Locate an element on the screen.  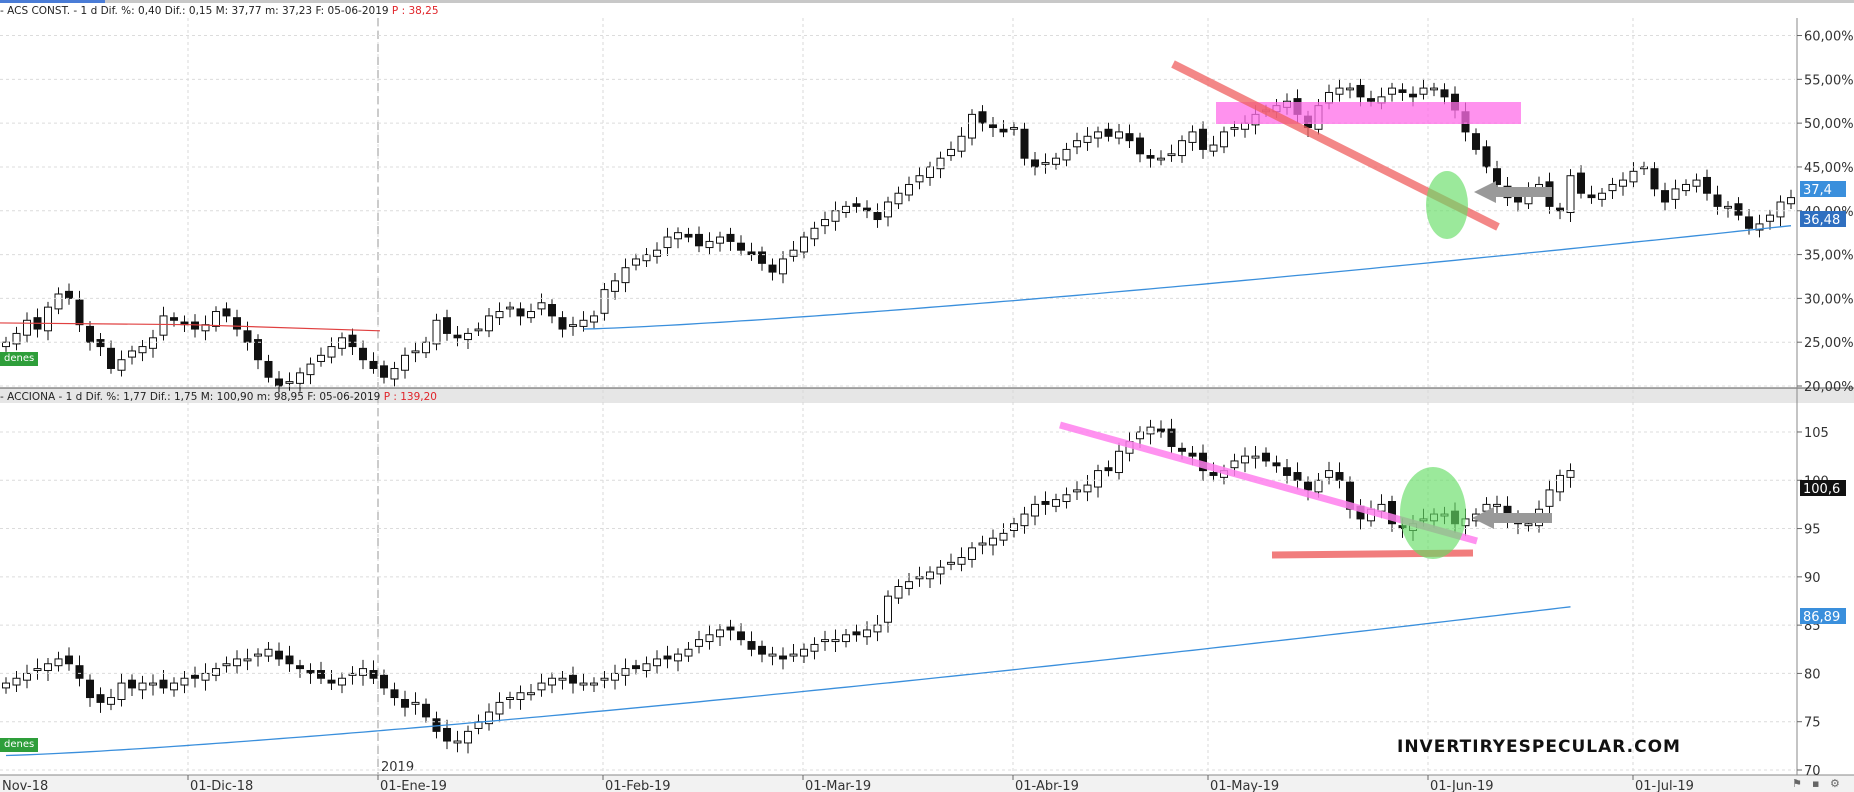
top-ma-price-tag-bg is located at coordinates (1823, 219).